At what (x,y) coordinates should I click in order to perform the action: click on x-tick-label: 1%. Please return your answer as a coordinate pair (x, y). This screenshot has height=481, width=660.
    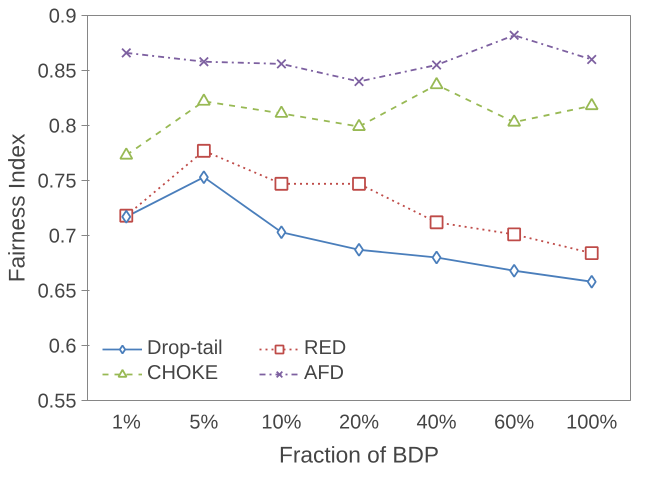
    Looking at the image, I should click on (126, 423).